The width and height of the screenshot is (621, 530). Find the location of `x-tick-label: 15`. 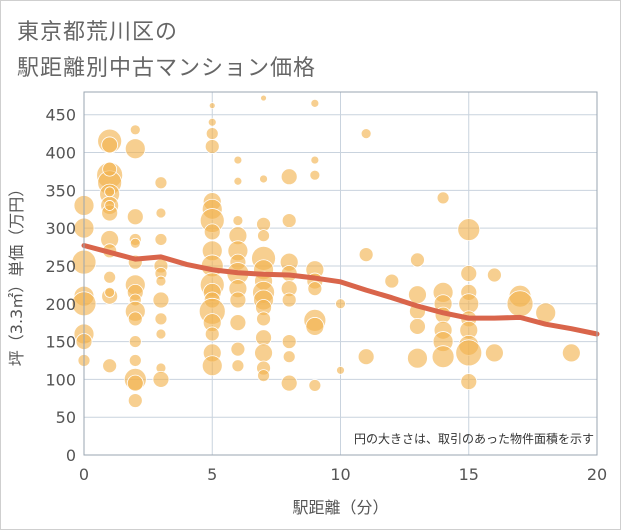

x-tick-label: 15 is located at coordinates (469, 474).